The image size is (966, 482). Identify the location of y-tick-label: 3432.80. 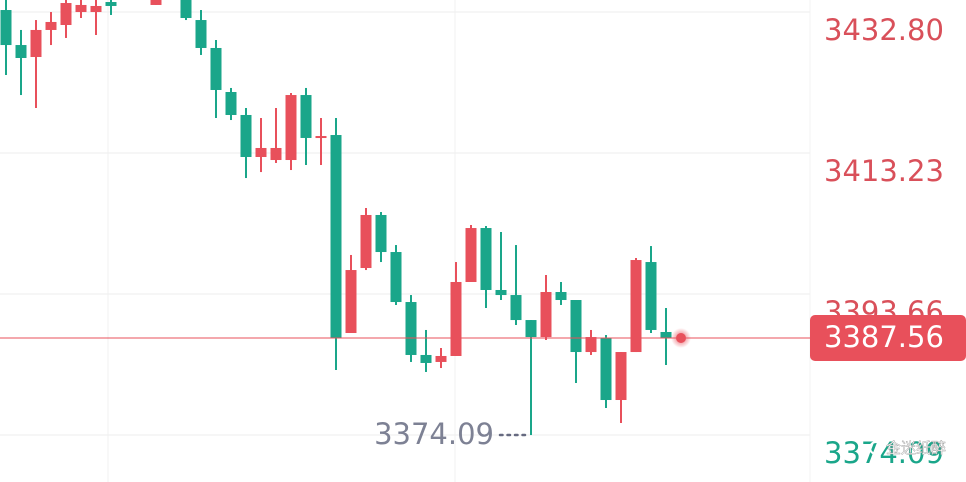
(884, 30).